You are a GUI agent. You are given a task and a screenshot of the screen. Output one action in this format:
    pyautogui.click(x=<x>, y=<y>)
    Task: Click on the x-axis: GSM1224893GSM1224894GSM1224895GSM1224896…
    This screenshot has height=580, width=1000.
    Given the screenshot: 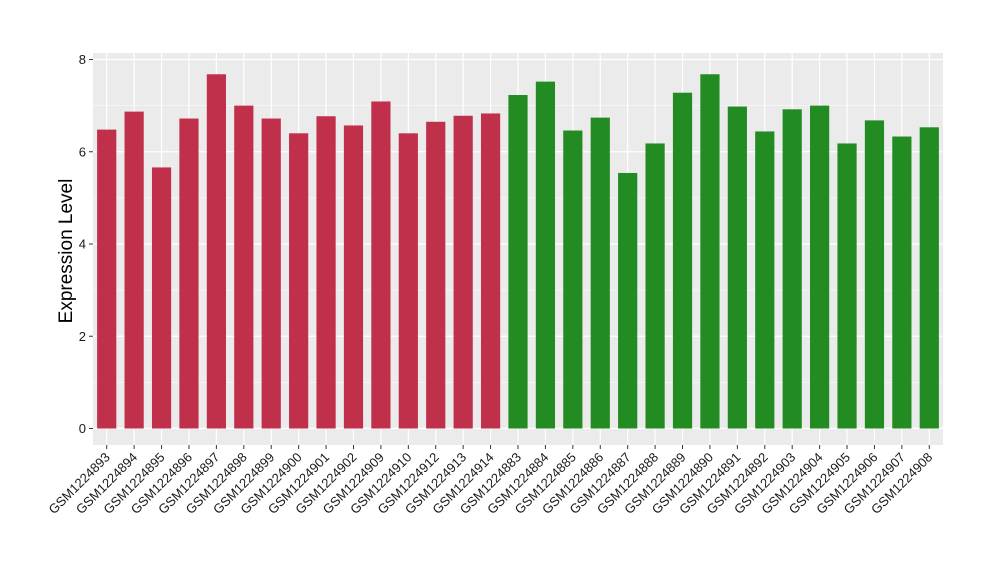 What is the action you would take?
    pyautogui.click(x=490, y=481)
    